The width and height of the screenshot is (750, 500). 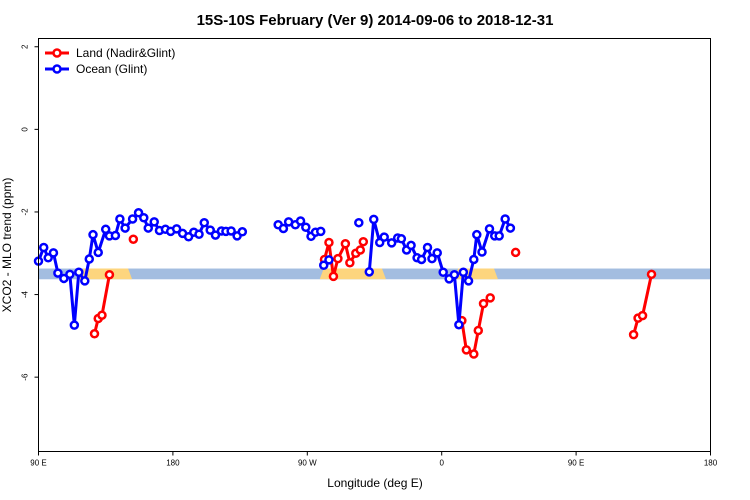 What do you see at coordinates (7, 245) in the screenshot?
I see `y-axis-label: XCO2 - MLO trend (ppm)` at bounding box center [7, 245].